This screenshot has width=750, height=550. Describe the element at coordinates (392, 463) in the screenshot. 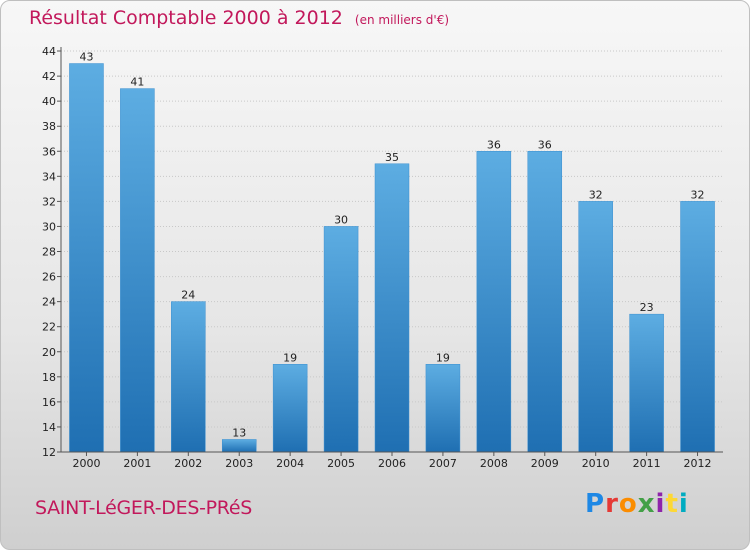

I see `x-tick-label: 2006` at that location.